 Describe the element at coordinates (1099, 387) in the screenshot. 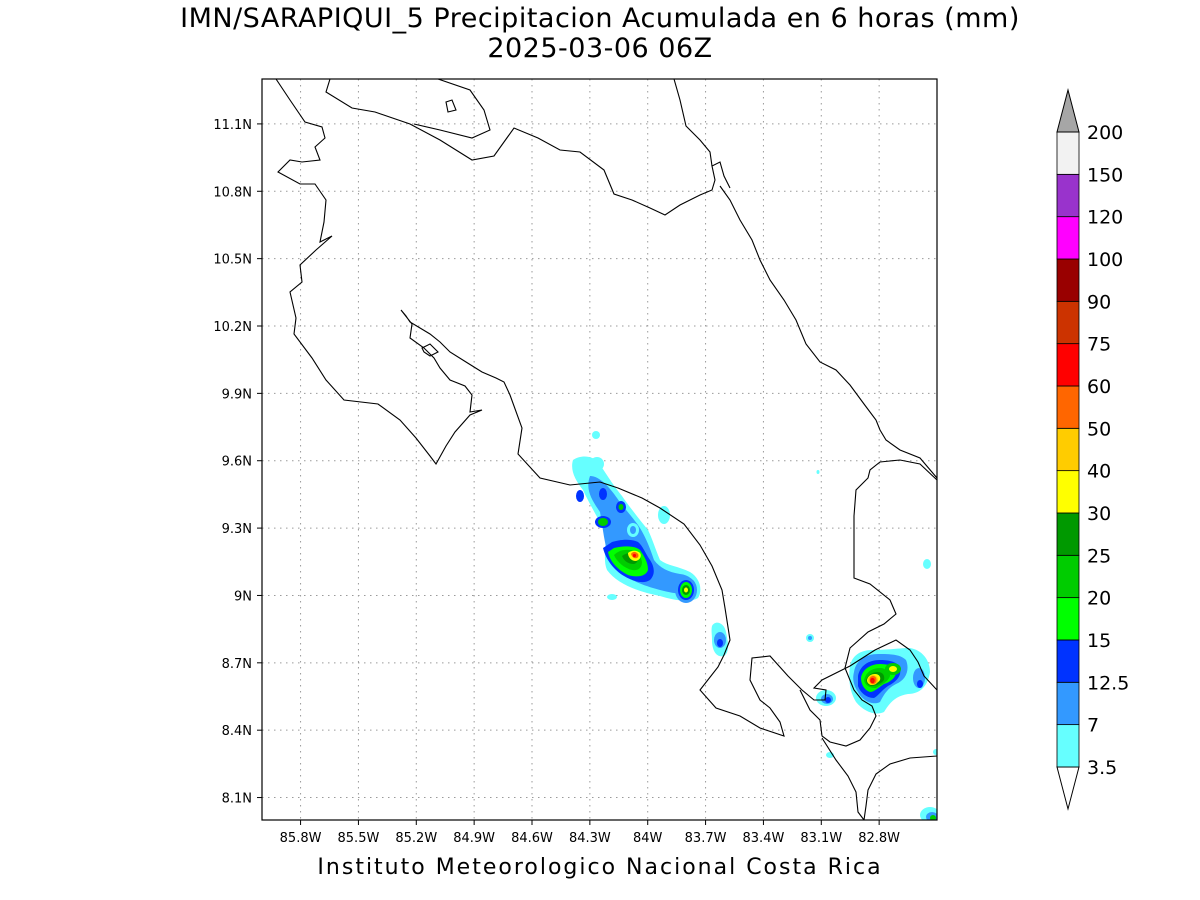

I see `colorbar-label: 60` at that location.